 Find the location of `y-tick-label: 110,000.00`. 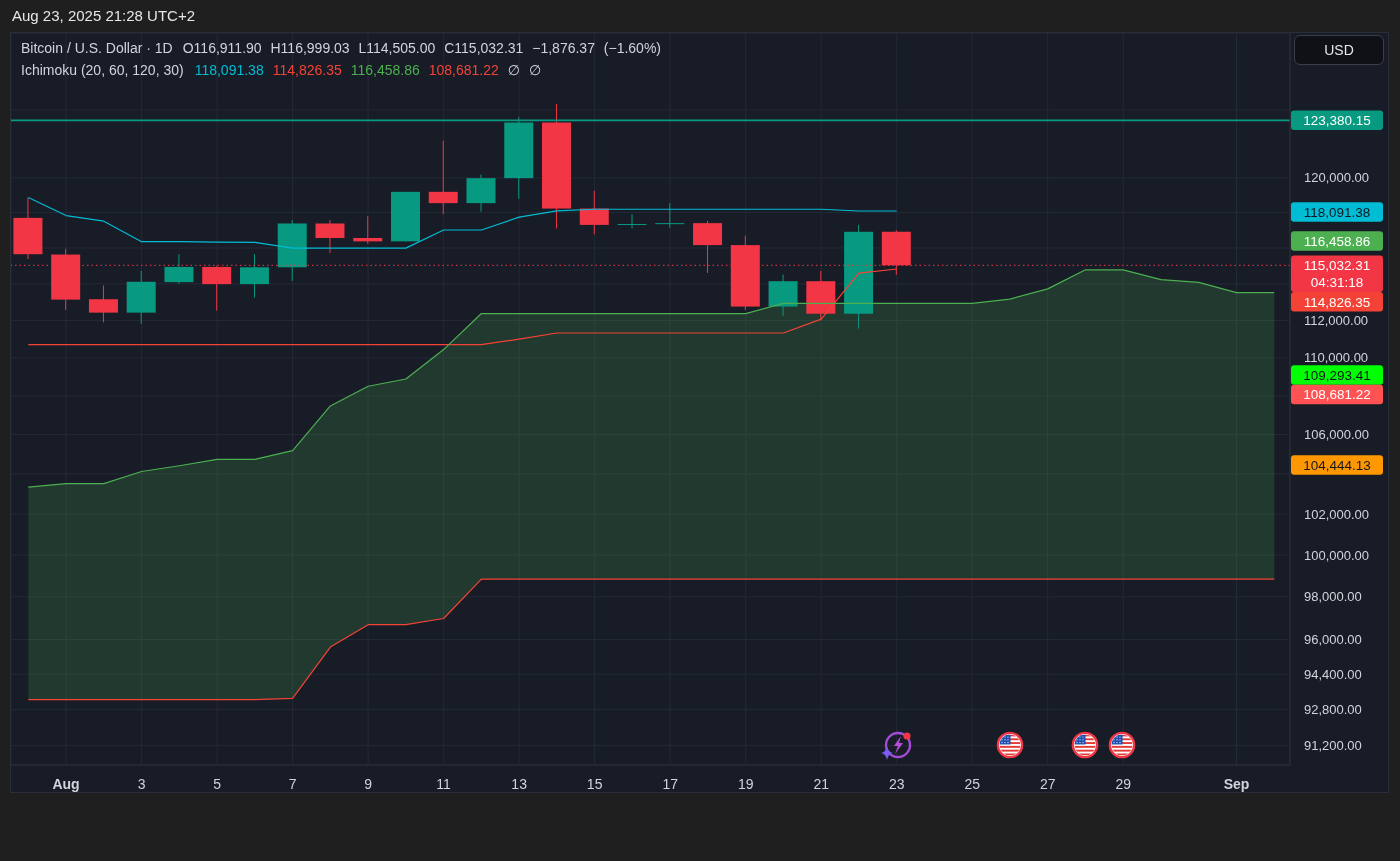

y-tick-label: 110,000.00 is located at coordinates (1336, 358).